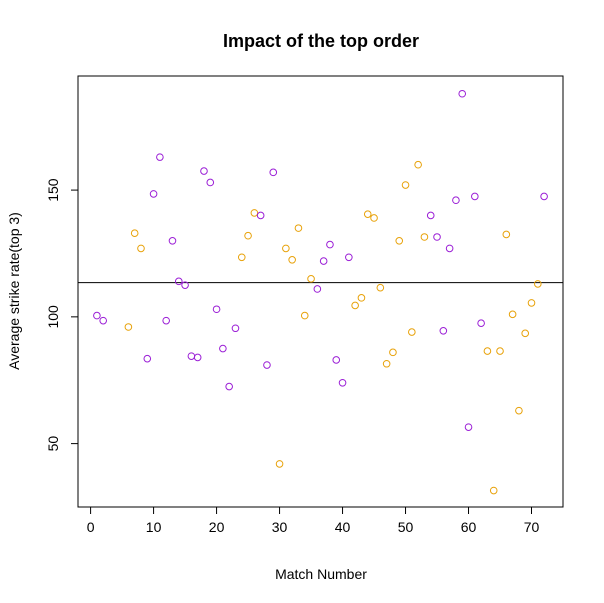 The image size is (604, 603). I want to click on x-tick-label: 60, so click(469, 527).